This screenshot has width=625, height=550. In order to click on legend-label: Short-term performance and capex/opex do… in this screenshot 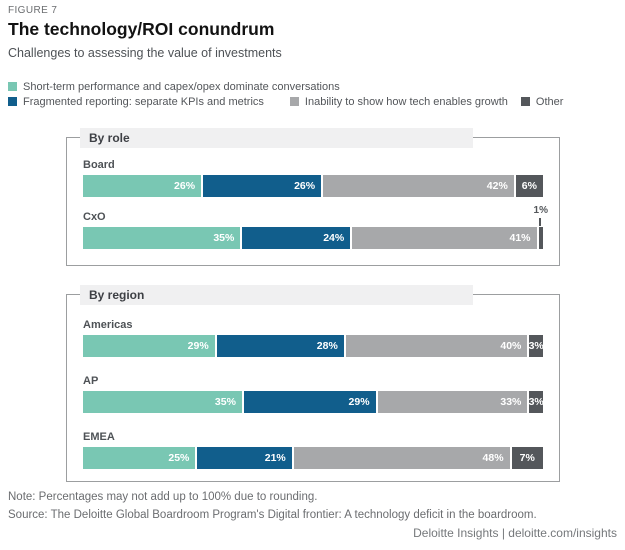, I will do `click(181, 86)`.